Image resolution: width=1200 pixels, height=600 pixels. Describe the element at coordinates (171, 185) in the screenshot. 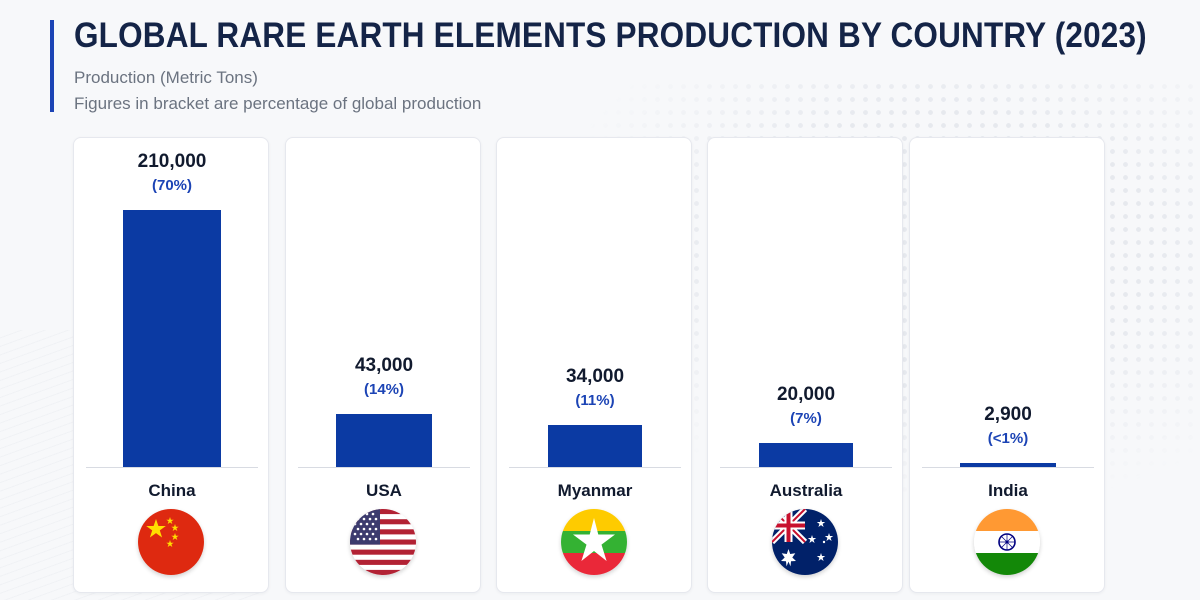

I see `percent-label-china: (70%)` at that location.